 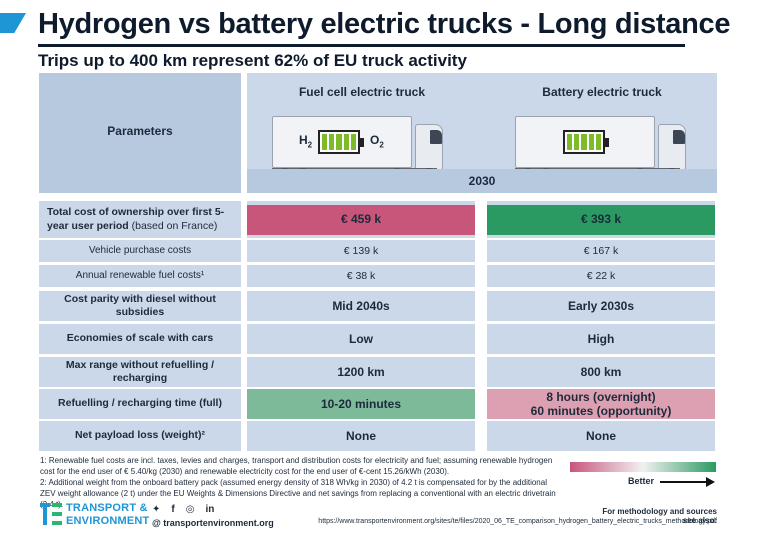 I want to click on comparison-scale-bar, so click(x=643, y=467).